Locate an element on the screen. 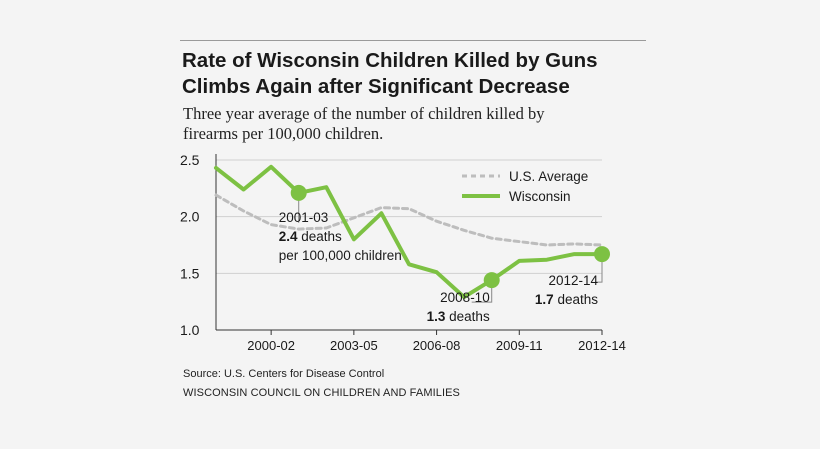  top-rule is located at coordinates (413, 40).